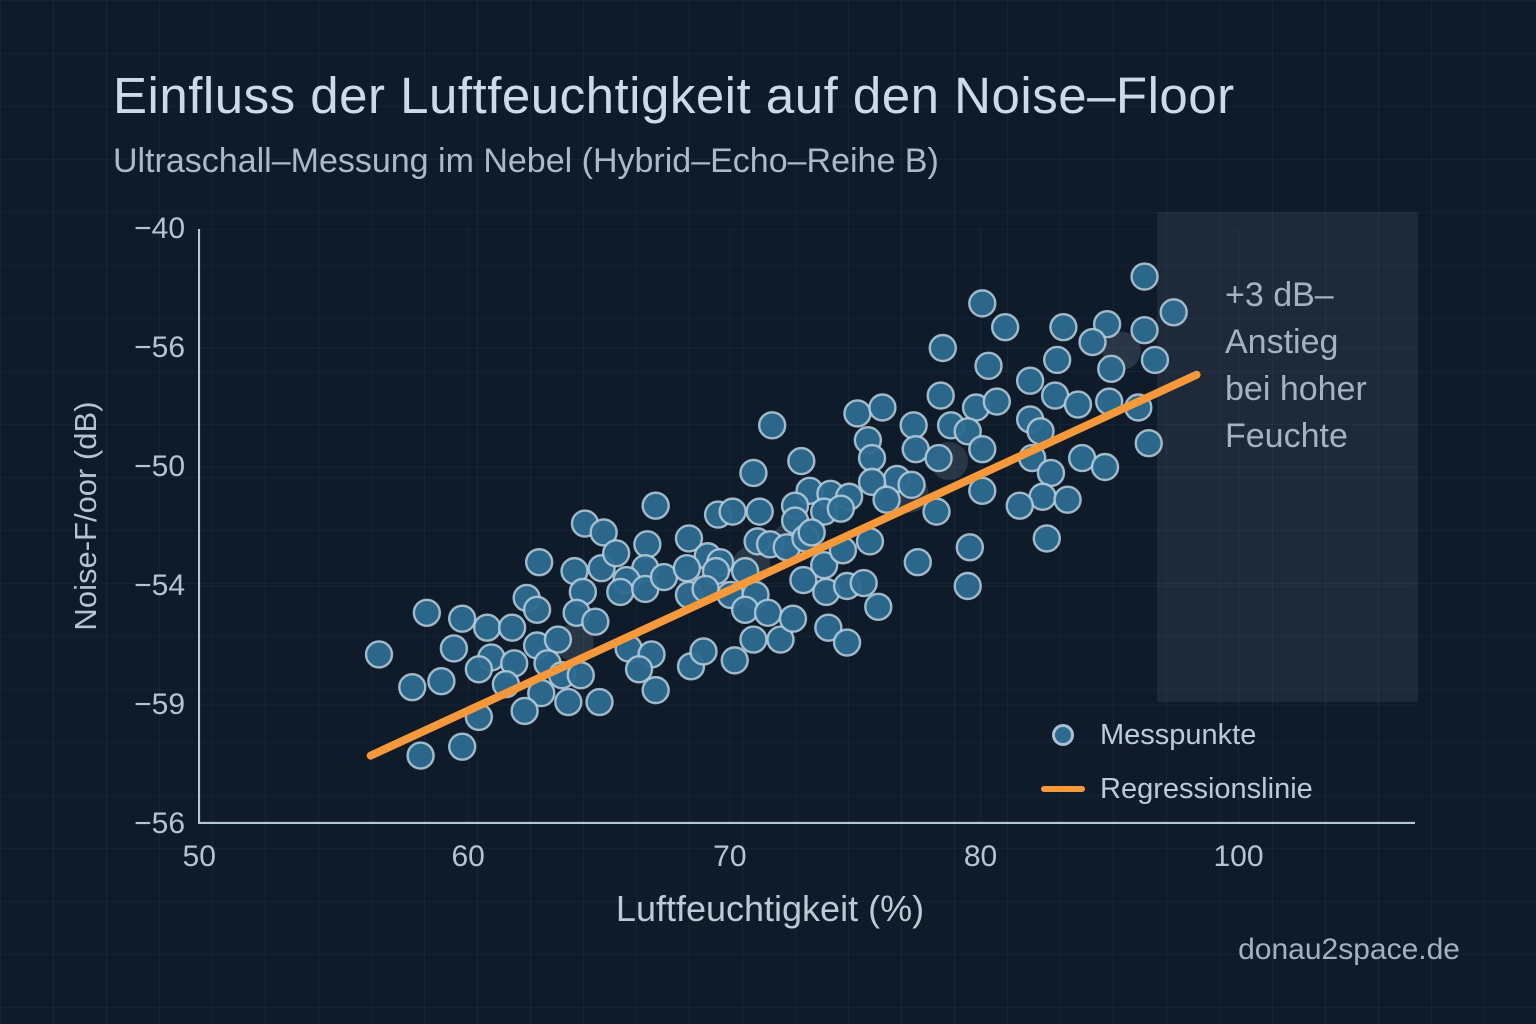 The width and height of the screenshot is (1536, 1024). What do you see at coordinates (159, 466) in the screenshot?
I see `y-tick-label: −50` at bounding box center [159, 466].